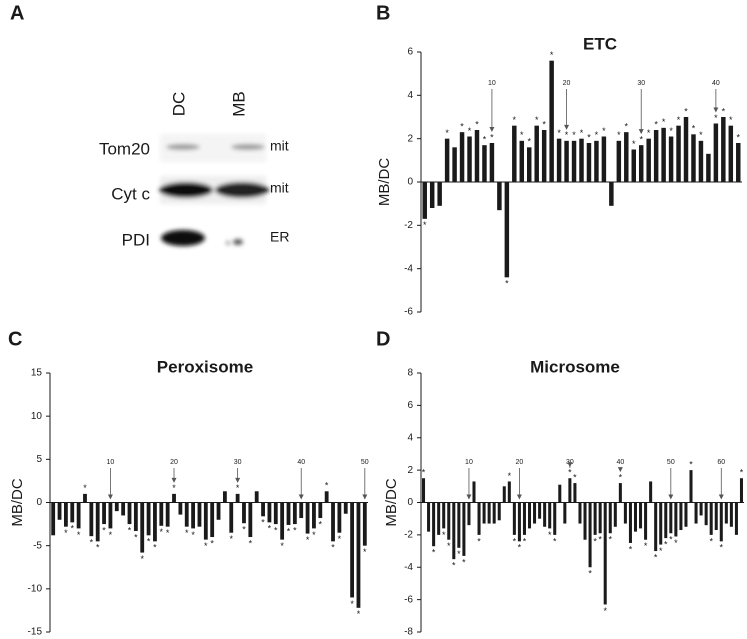 The height and width of the screenshot is (639, 747). I want to click on y-tick-label: -2, so click(408, 225).